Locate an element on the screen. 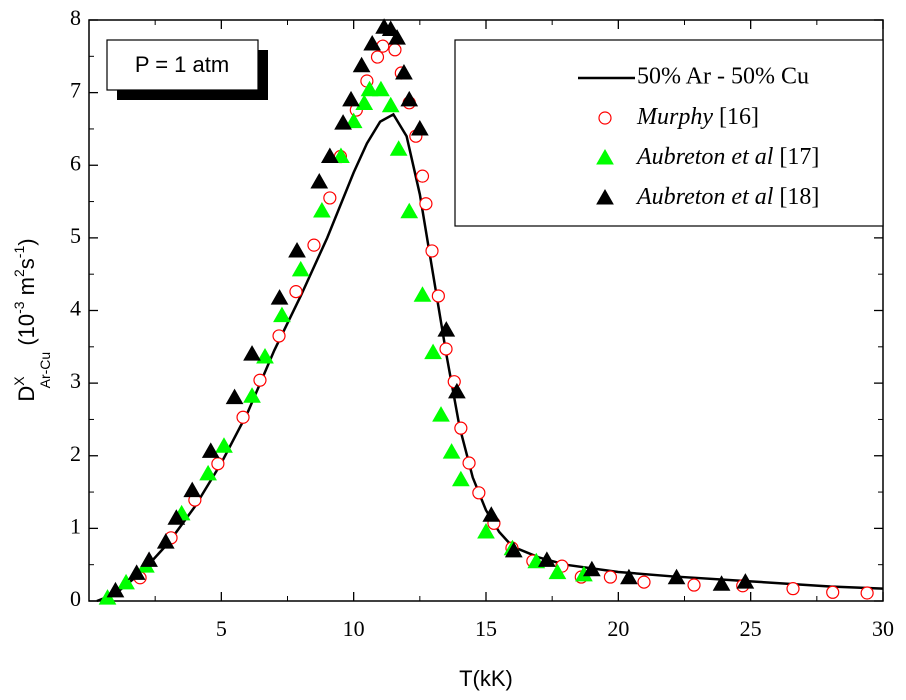 The image size is (906, 700). x-tick-label: 10 is located at coordinates (354, 628).